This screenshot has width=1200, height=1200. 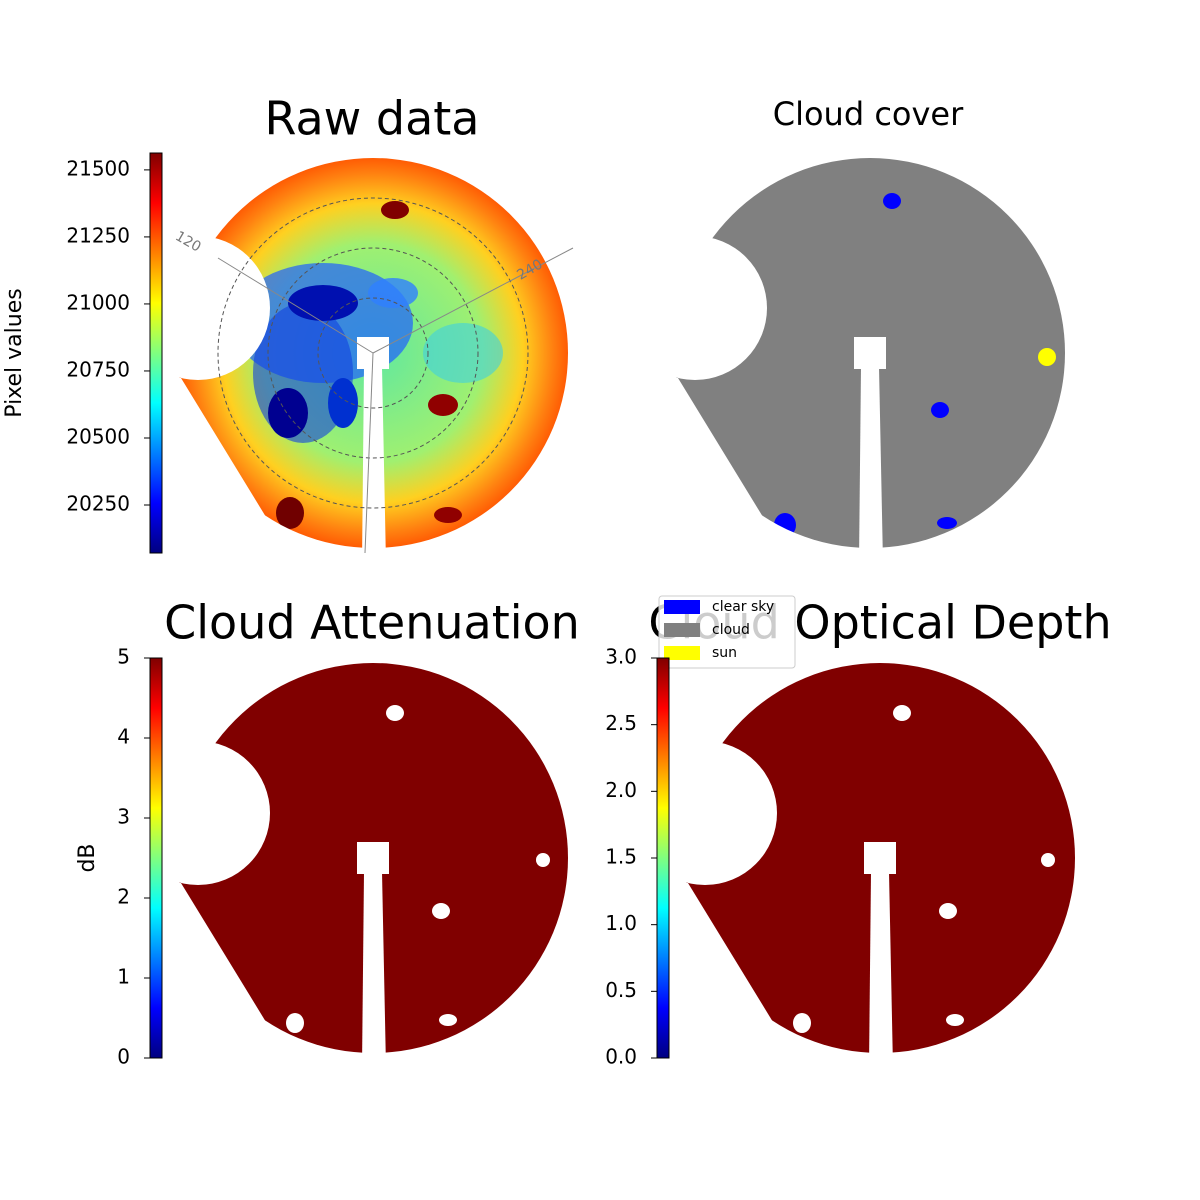 What do you see at coordinates (880, 858) in the screenshot?
I see `optical-depth-image` at bounding box center [880, 858].